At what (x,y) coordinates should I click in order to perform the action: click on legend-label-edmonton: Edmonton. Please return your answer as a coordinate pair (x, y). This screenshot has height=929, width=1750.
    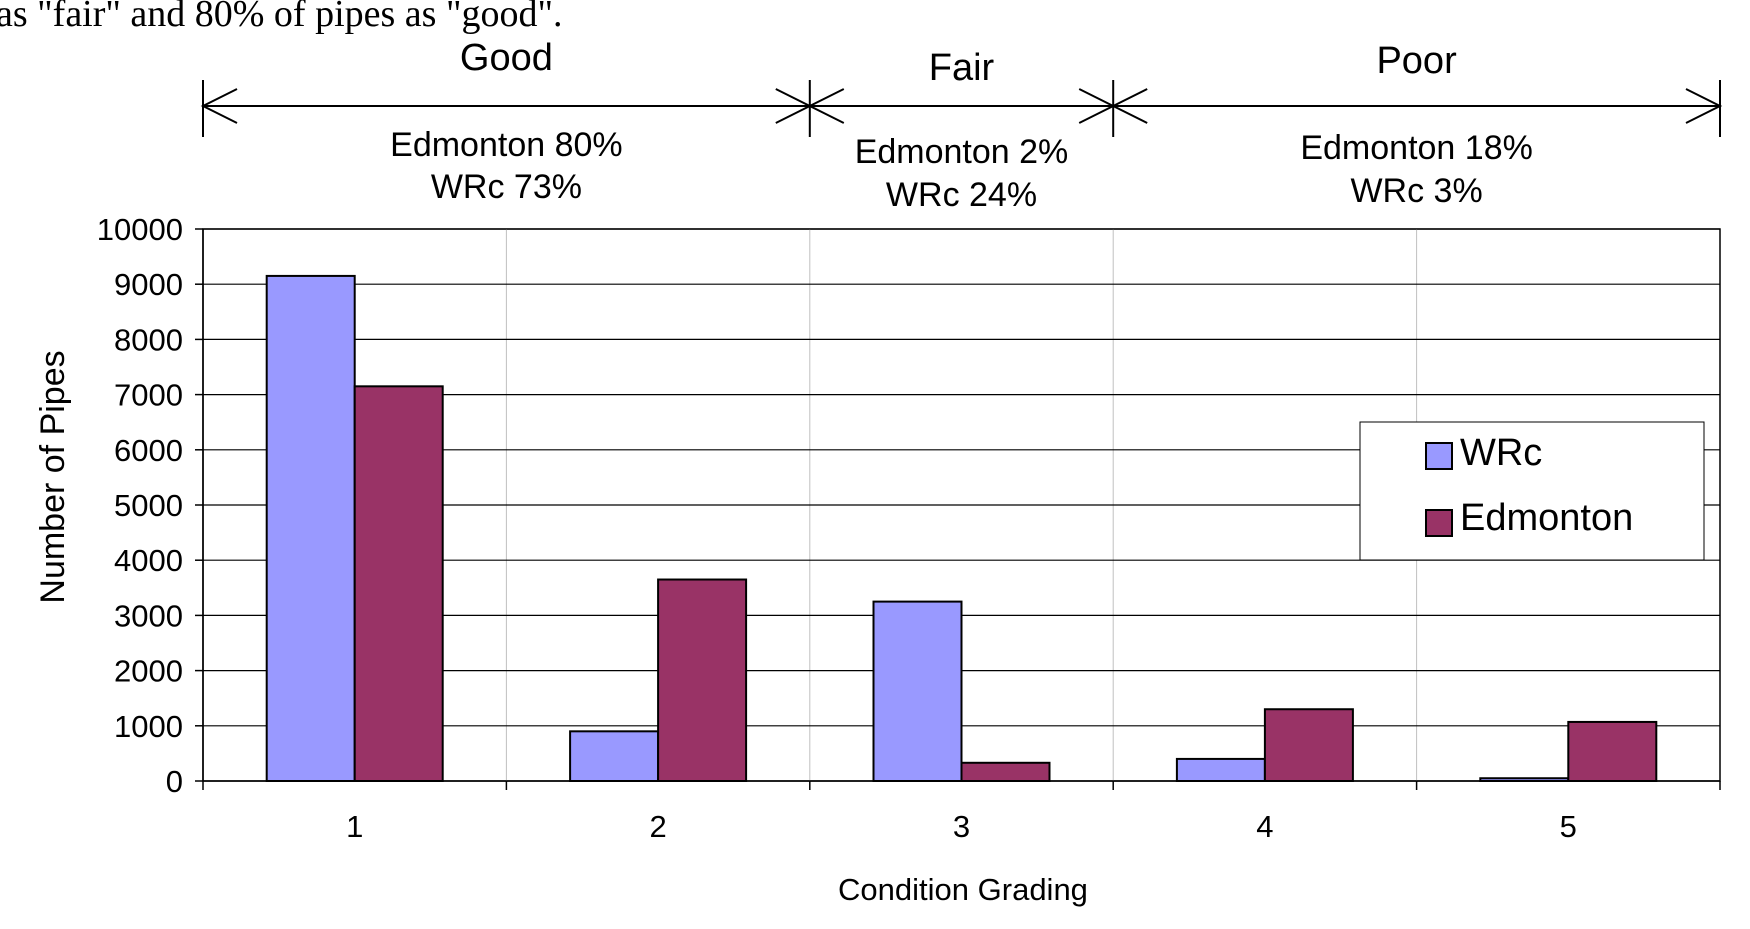
    Looking at the image, I should click on (1546, 518).